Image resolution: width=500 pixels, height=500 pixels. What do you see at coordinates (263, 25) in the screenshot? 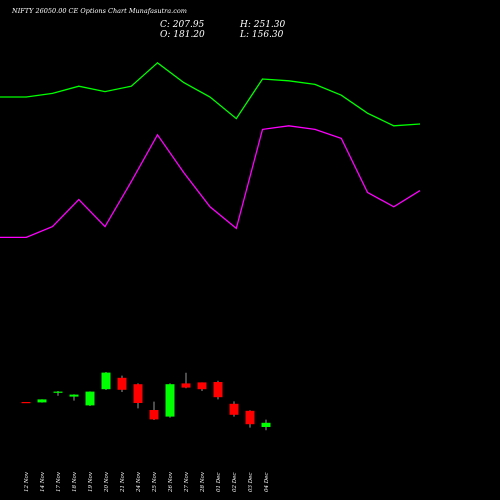
I see `high-value: H: 251.30` at bounding box center [263, 25].